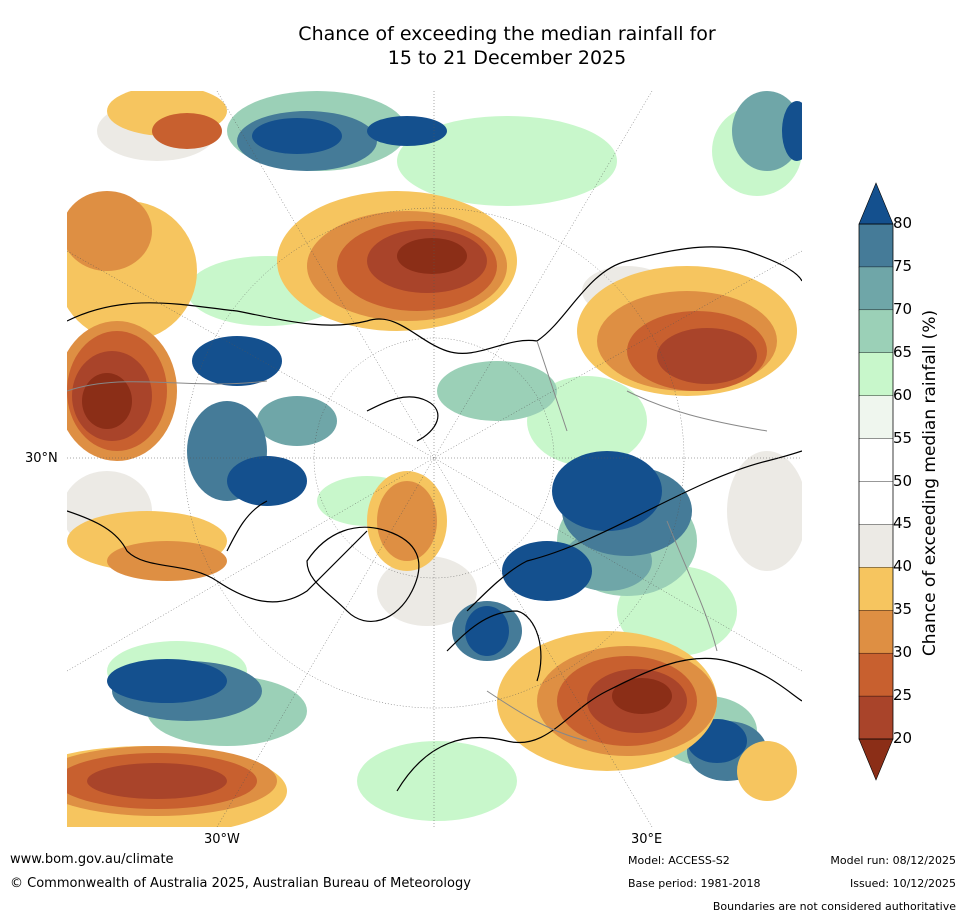 This screenshot has width=965, height=919. Describe the element at coordinates (903, 308) in the screenshot. I see `colorbar-tick-label: 70` at that location.